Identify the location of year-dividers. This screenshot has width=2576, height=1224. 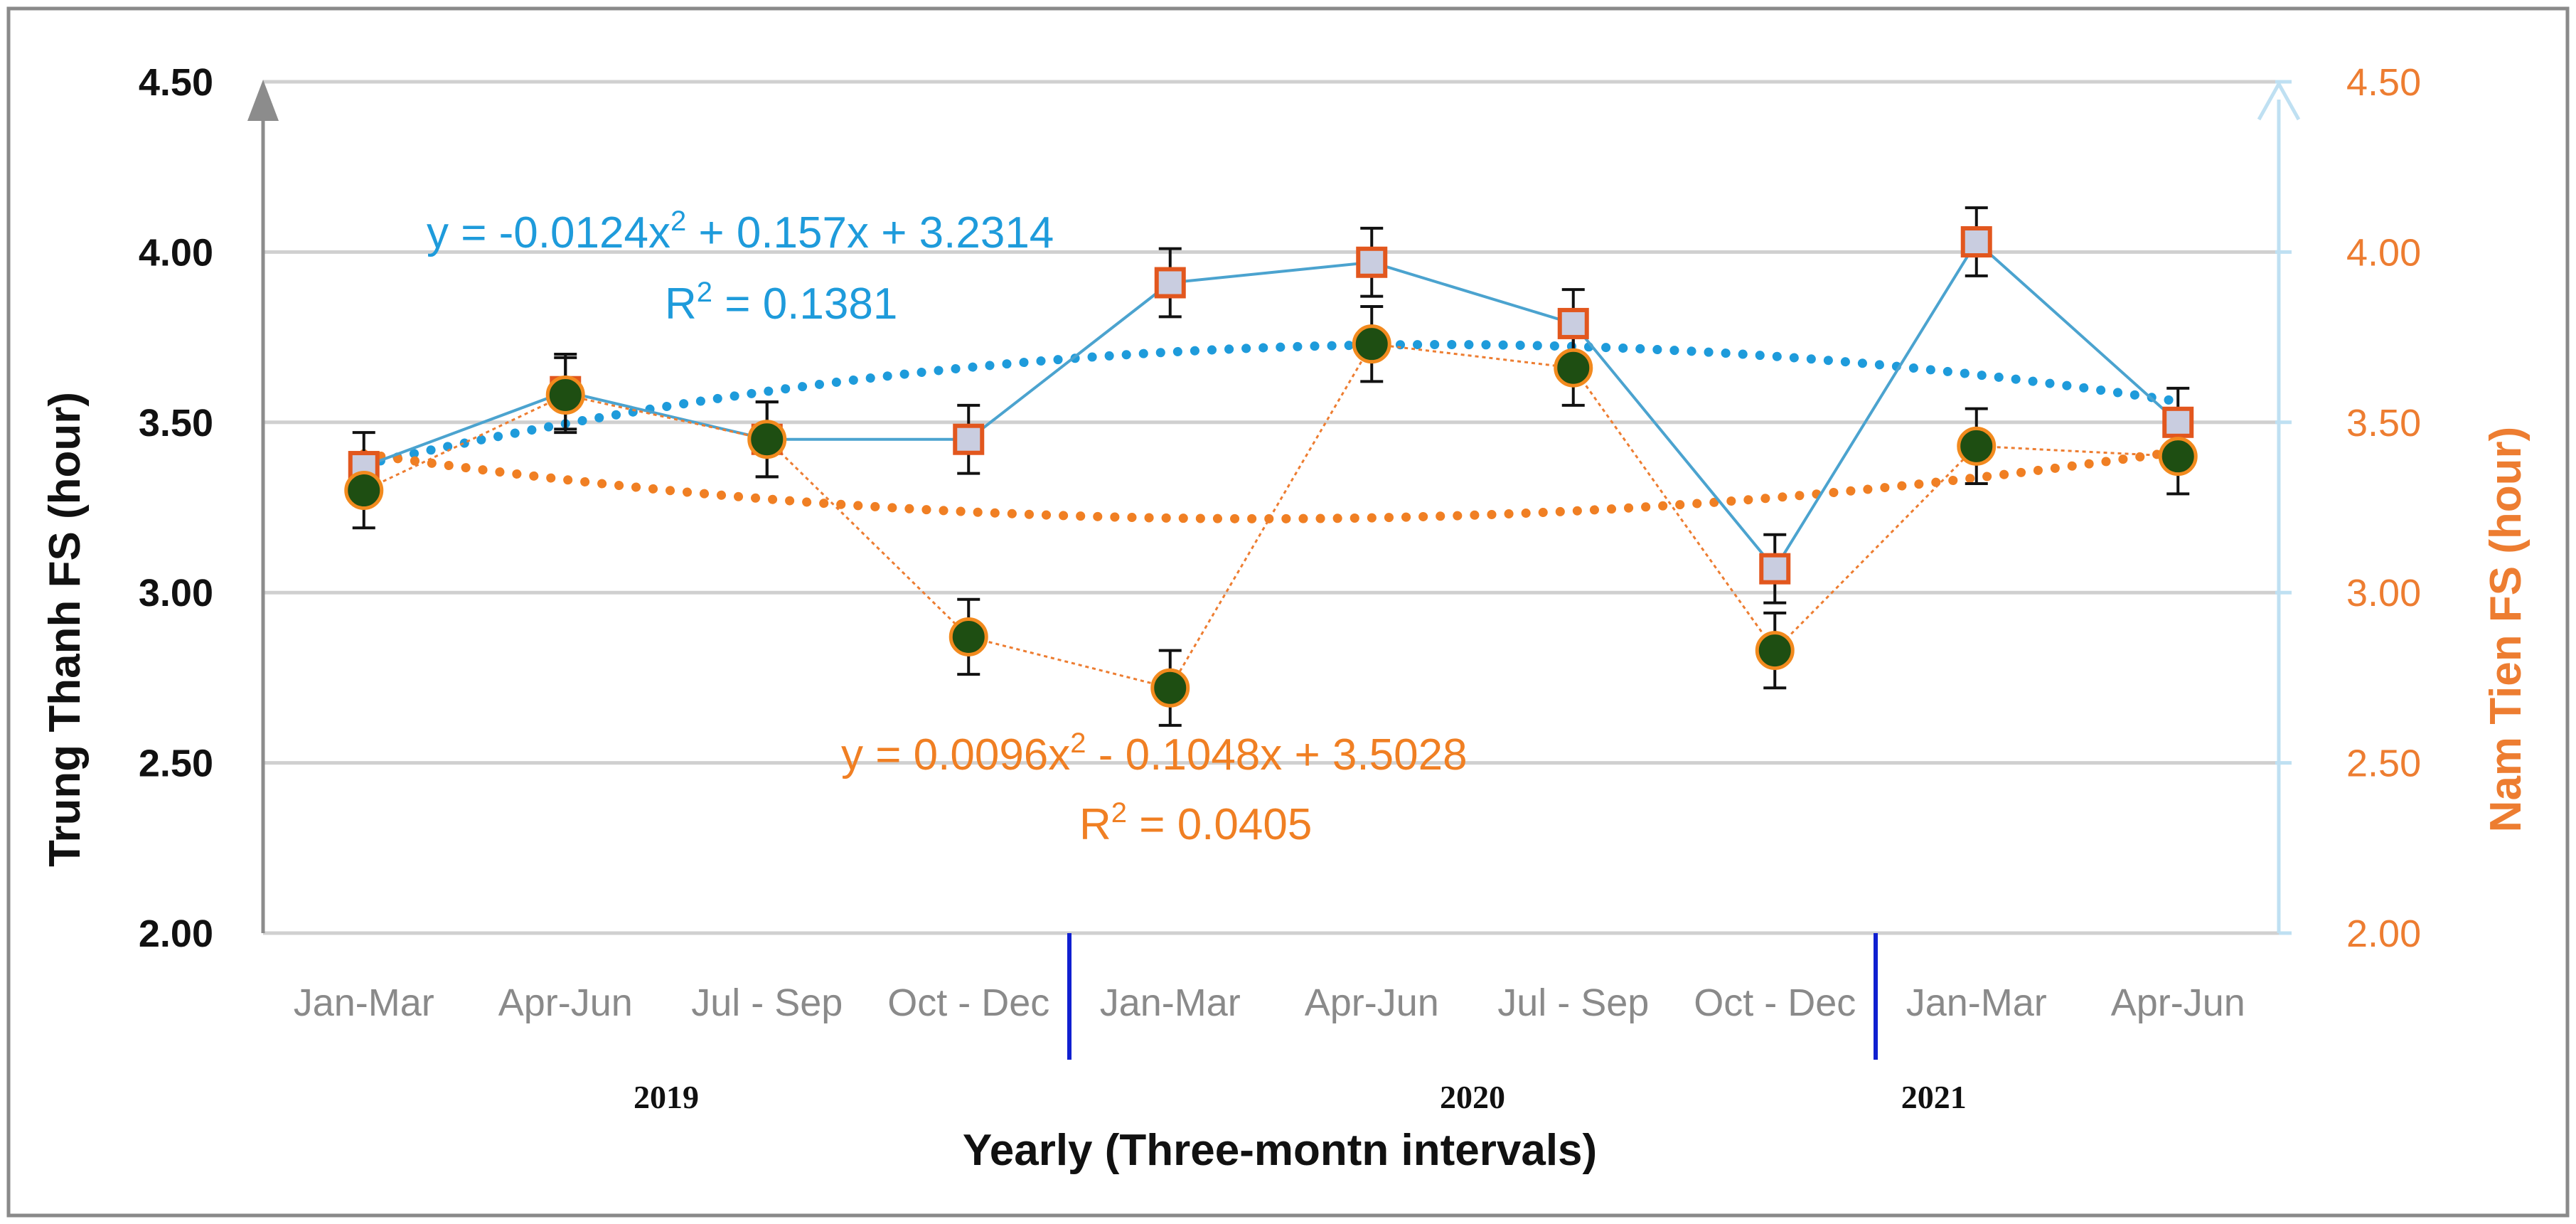
(1472, 996).